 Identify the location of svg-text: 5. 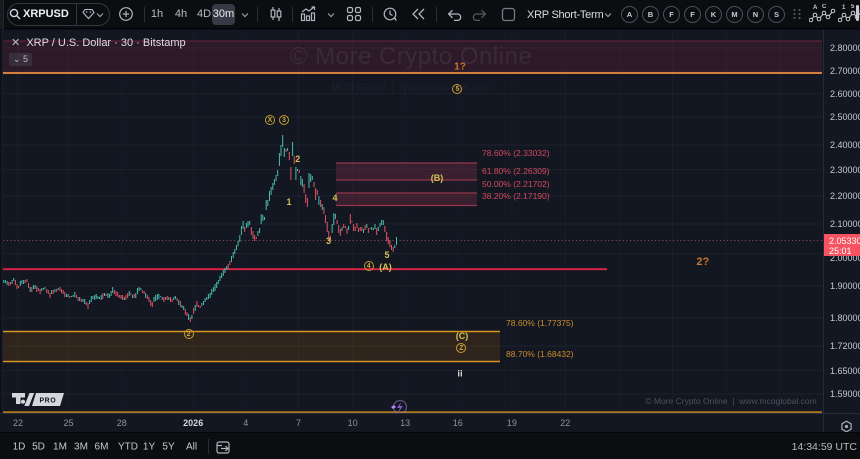
(853, 7).